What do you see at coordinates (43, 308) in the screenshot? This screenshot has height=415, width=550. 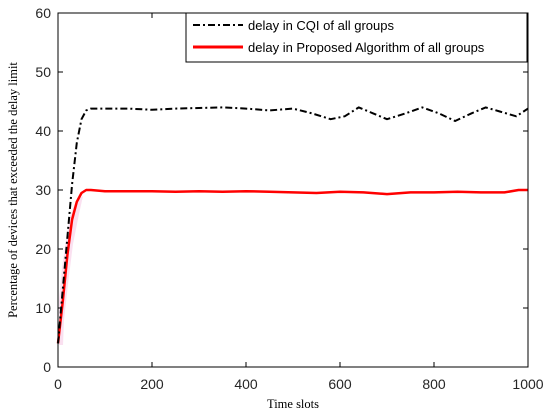 I see `y-tick-label: 10` at bounding box center [43, 308].